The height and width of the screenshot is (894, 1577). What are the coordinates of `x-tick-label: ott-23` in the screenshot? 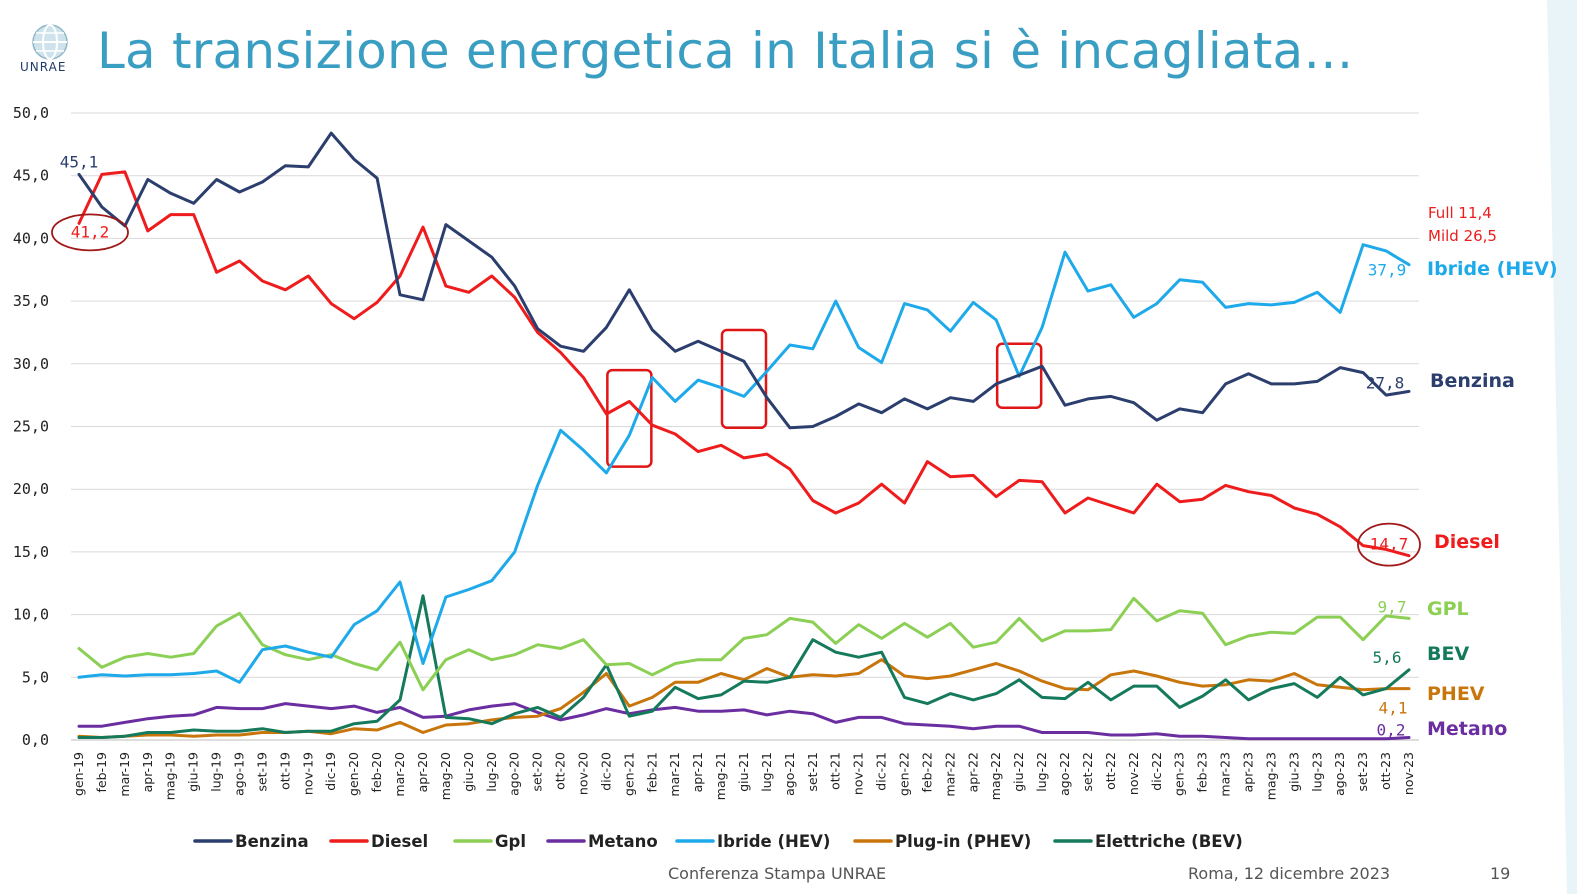 It's located at (1385, 771).